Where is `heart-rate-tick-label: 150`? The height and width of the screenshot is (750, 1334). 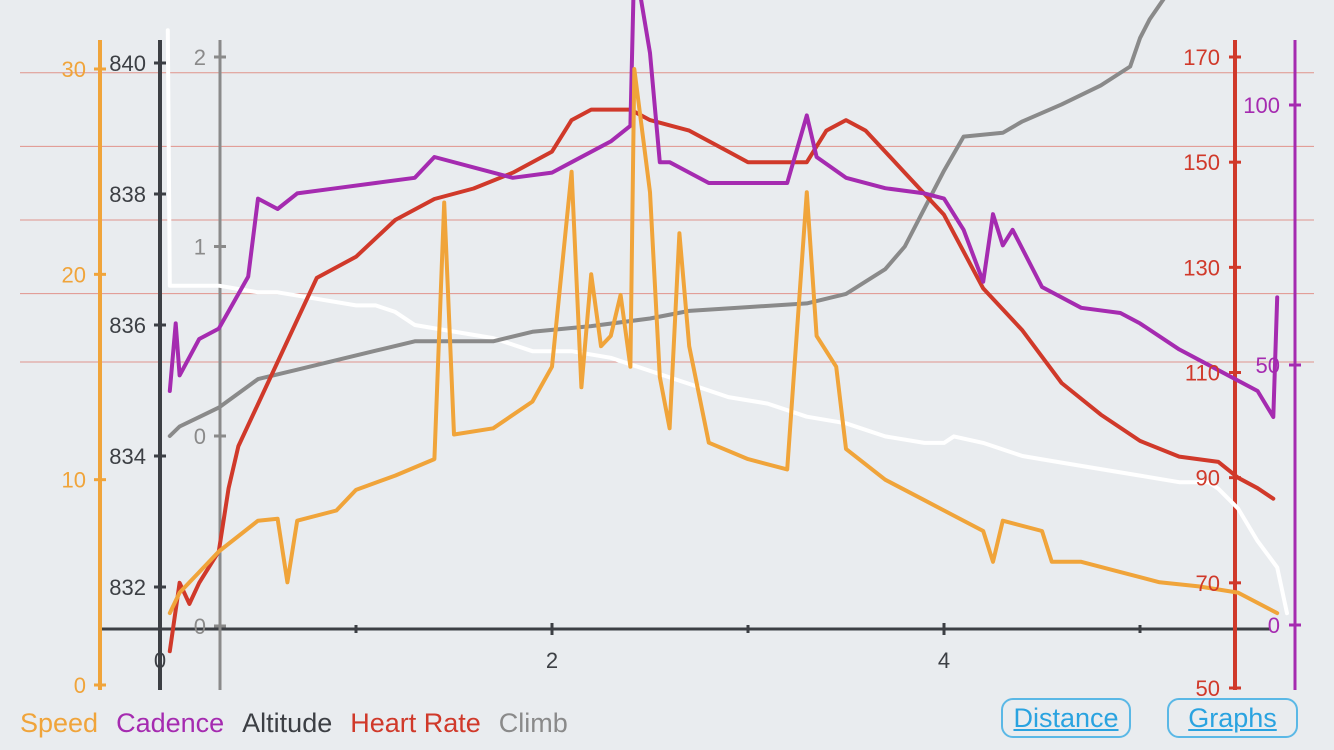 heart-rate-tick-label: 150 is located at coordinates (1201, 162).